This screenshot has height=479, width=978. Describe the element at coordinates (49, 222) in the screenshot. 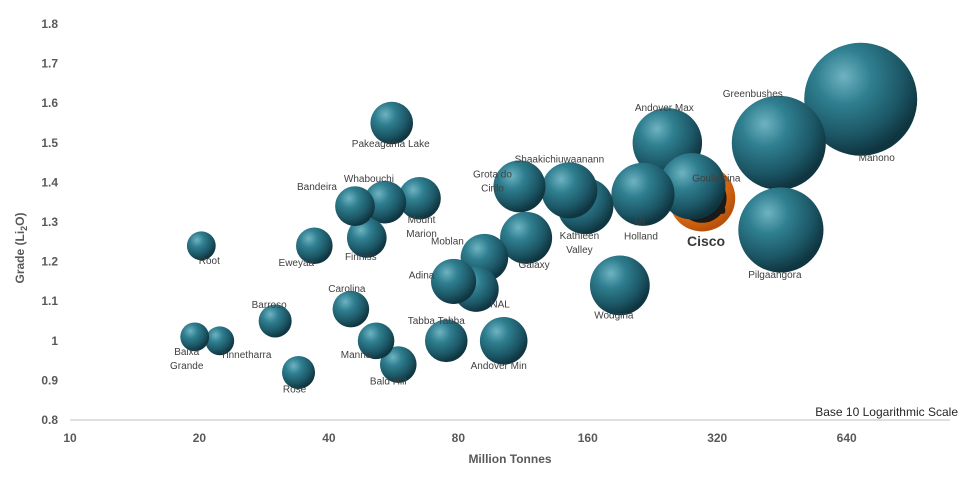

I see `y-tick-label: 1.3` at that location.